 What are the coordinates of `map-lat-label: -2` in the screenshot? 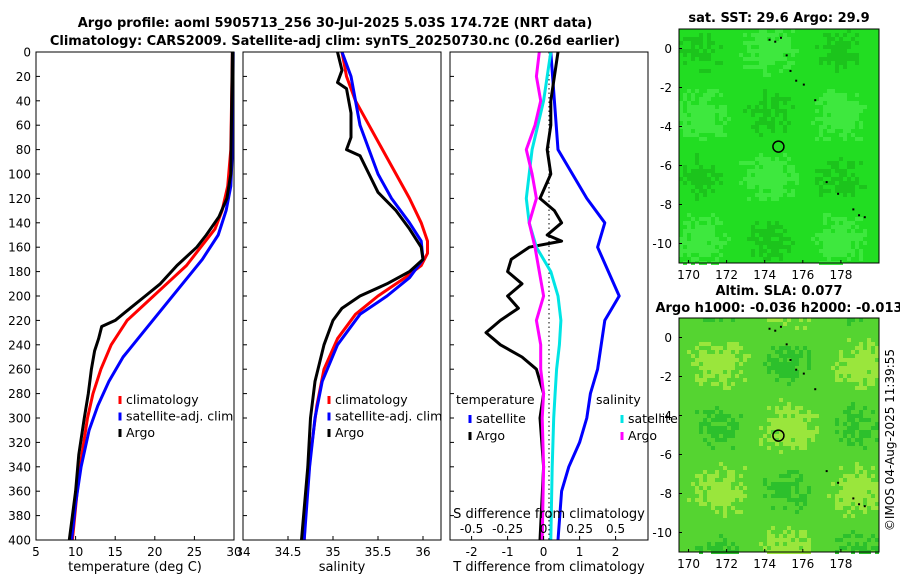 It's located at (666, 88).